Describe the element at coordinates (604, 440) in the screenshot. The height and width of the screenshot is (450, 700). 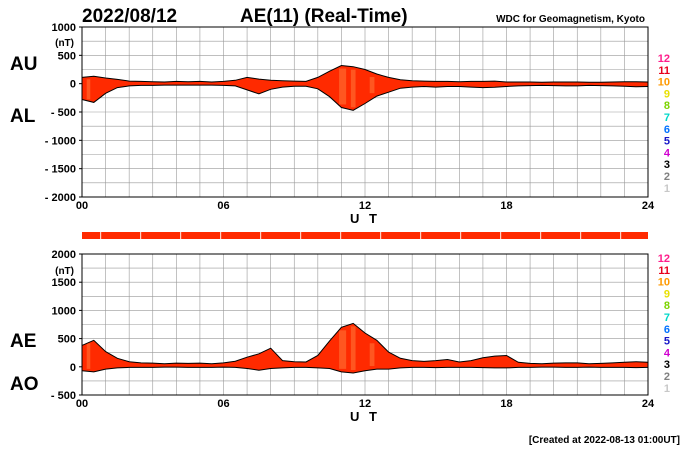
I see `created-timestamp: [Created at 2022-08-13 01:00UT]` at that location.